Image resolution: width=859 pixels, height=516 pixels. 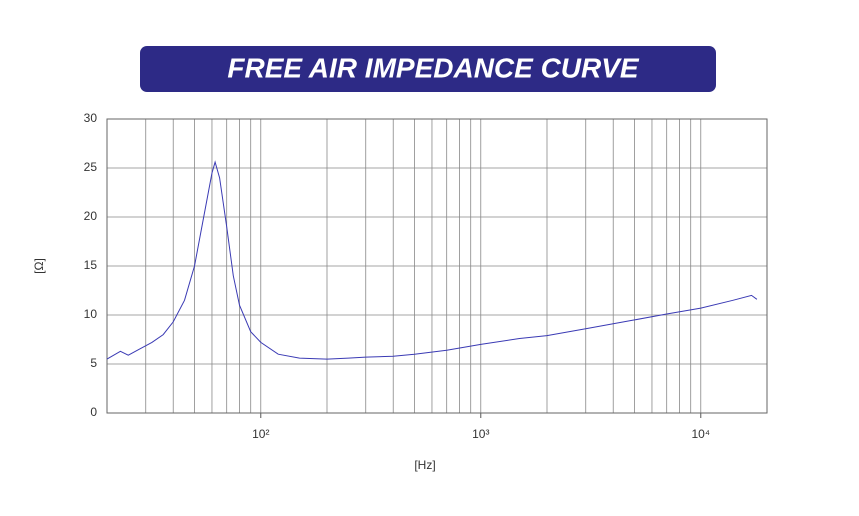 What do you see at coordinates (91, 314) in the screenshot?
I see `y-tick-label: 10` at bounding box center [91, 314].